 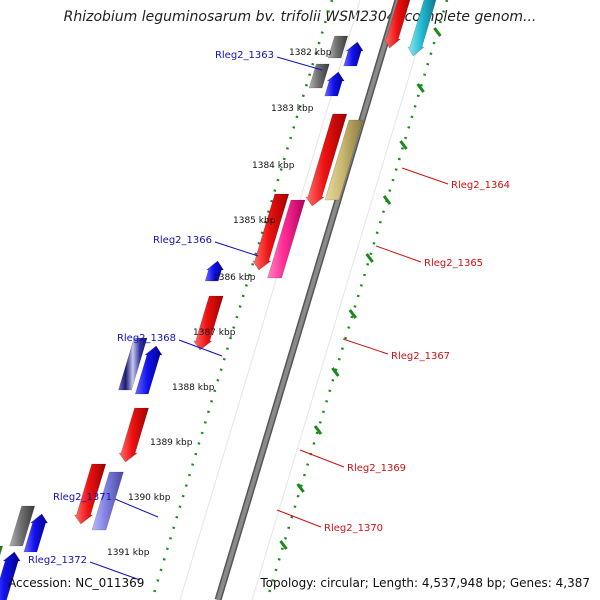 What do you see at coordinates (292, 109) in the screenshot?
I see `kbp-label: 1383 kbp` at bounding box center [292, 109].